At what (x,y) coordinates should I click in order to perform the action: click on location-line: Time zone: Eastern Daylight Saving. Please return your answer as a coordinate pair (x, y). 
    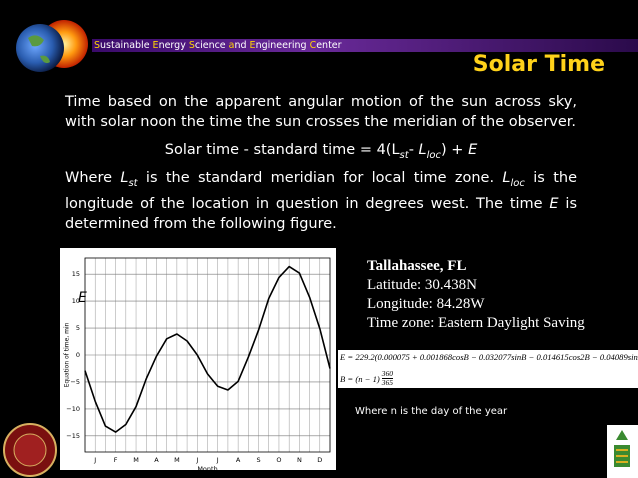
    Looking at the image, I should click on (476, 323).